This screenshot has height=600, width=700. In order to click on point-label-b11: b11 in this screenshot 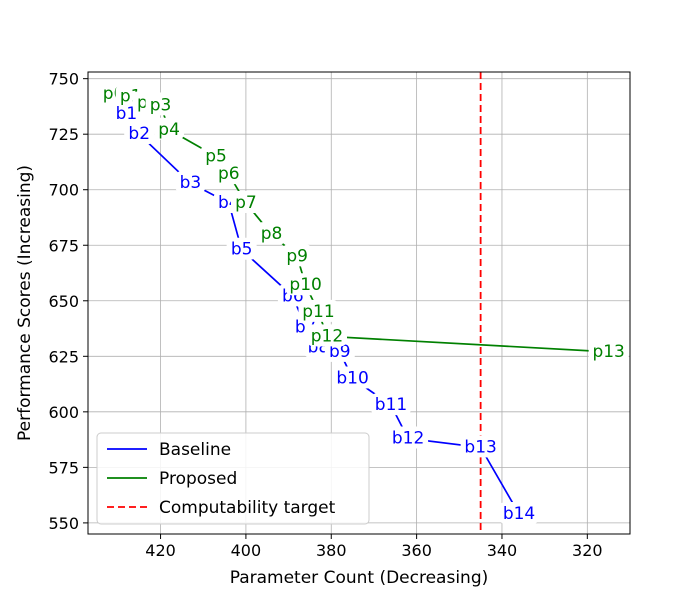, I will do `click(391, 405)`.